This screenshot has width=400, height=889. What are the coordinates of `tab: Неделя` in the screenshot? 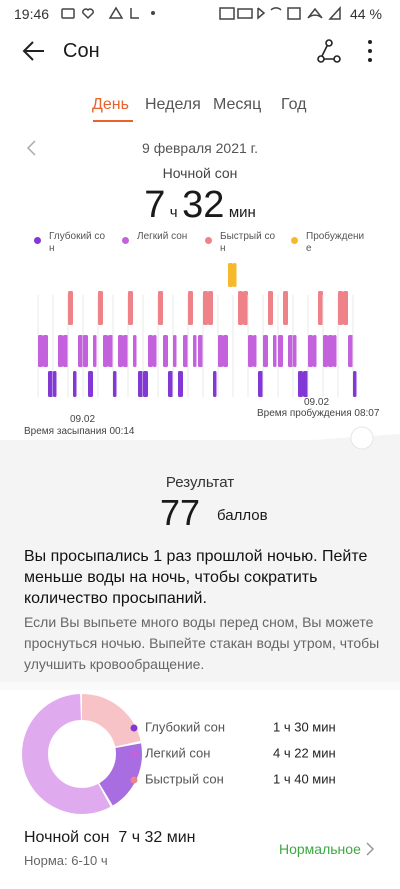 It's located at (173, 104).